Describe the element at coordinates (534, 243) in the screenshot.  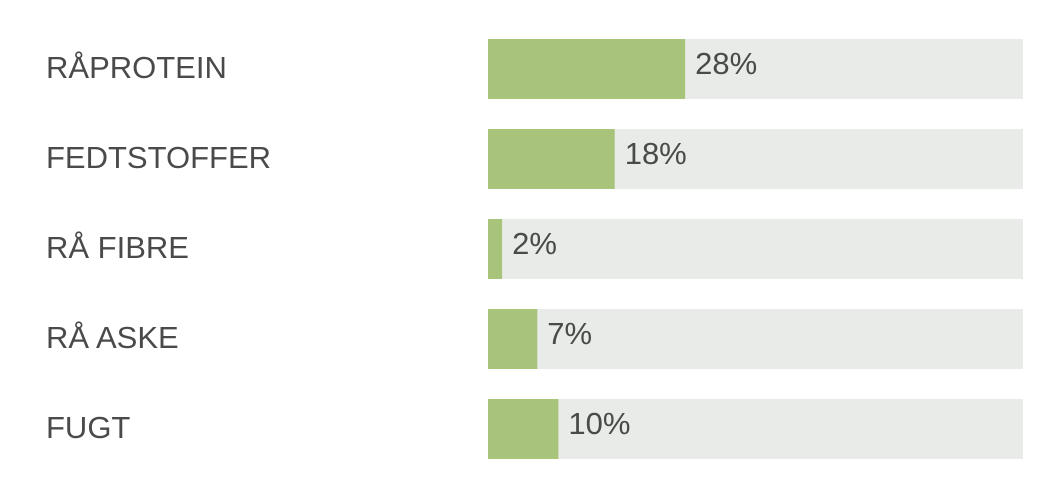
I see `value-label: 2%` at that location.